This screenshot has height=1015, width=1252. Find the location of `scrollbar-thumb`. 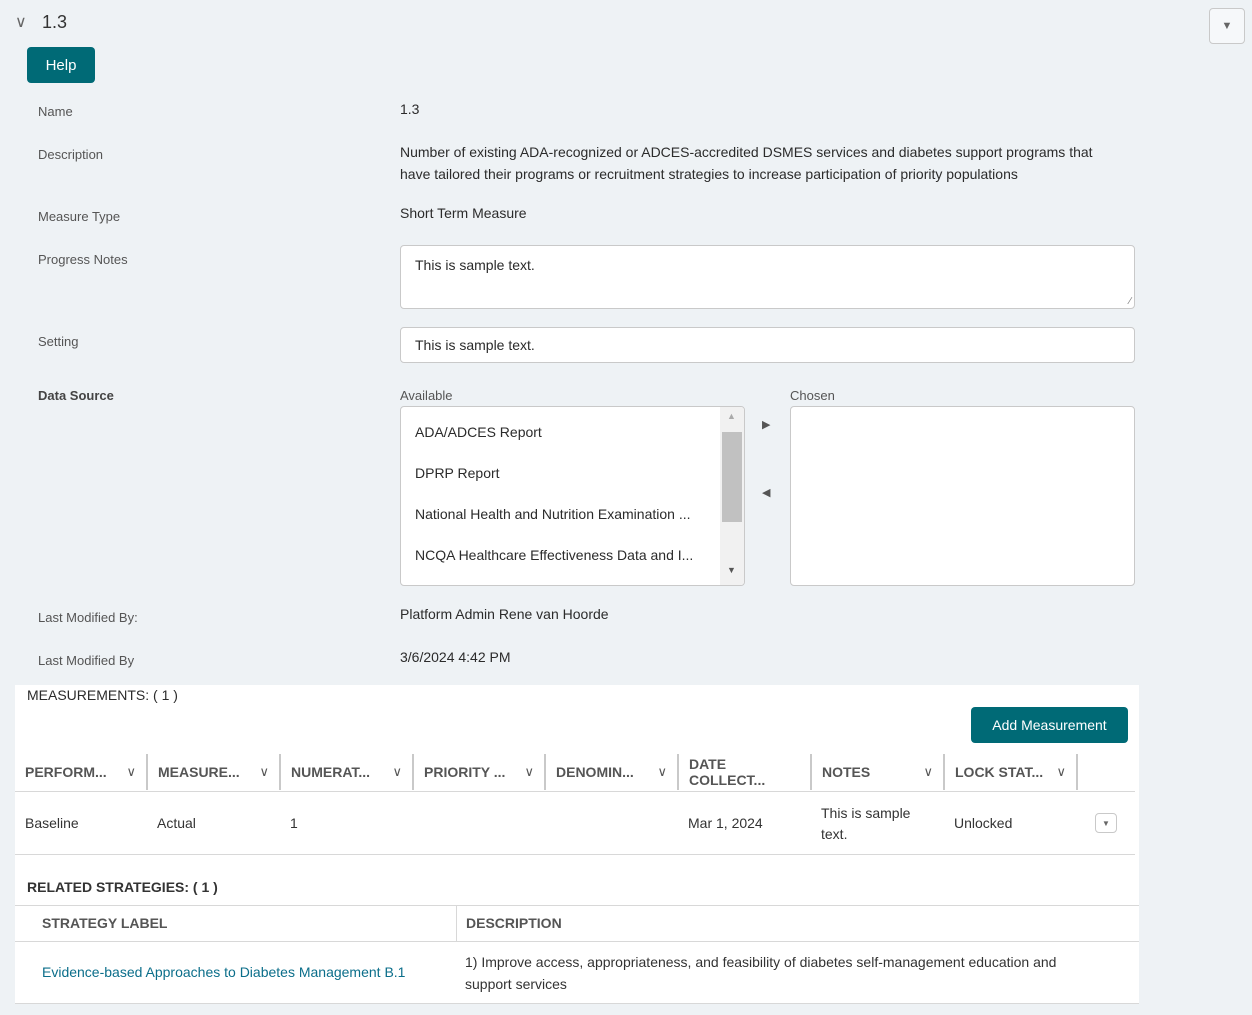

scrollbar-thumb is located at coordinates (732, 477).